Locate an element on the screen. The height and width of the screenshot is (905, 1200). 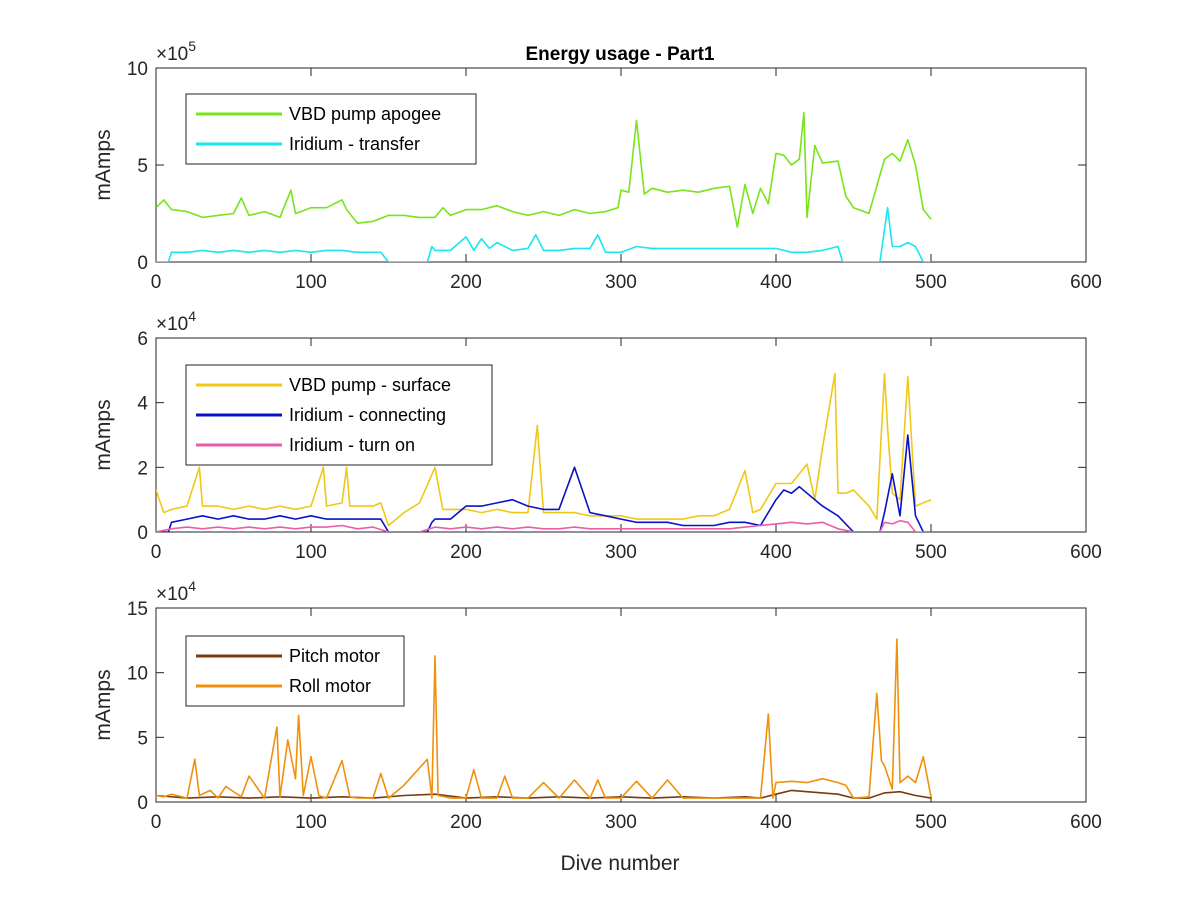
legend: Pitch motor Roll motor is located at coordinates (295, 671).